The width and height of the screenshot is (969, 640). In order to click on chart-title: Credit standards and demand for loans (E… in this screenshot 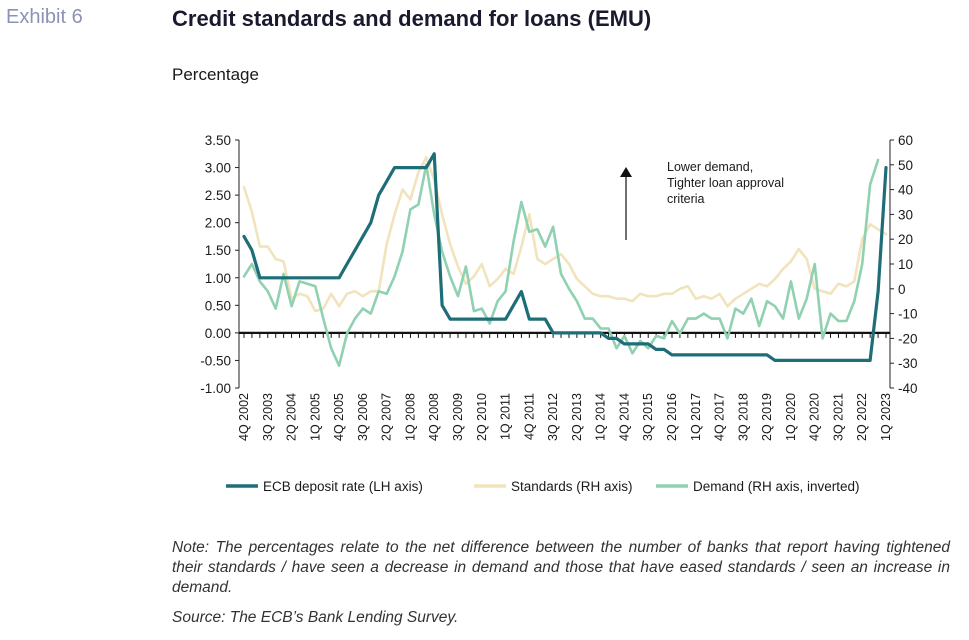, I will do `click(412, 18)`.